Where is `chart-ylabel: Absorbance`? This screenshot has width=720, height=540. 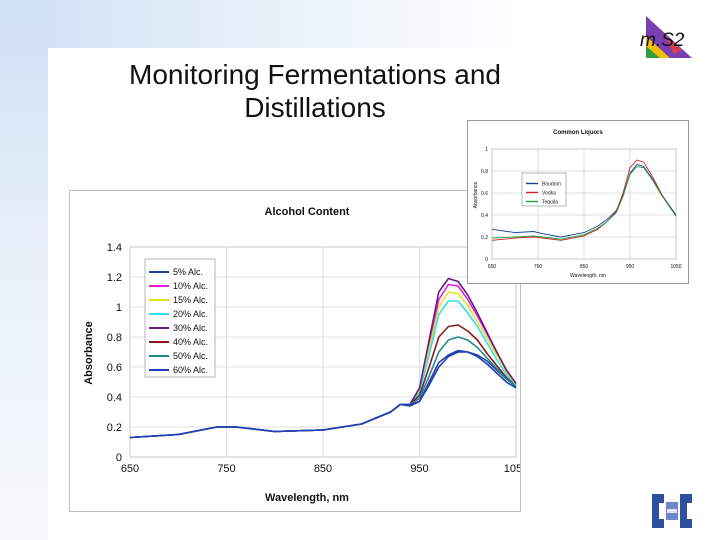
chart-ylabel: Absorbance is located at coordinates (89, 353).